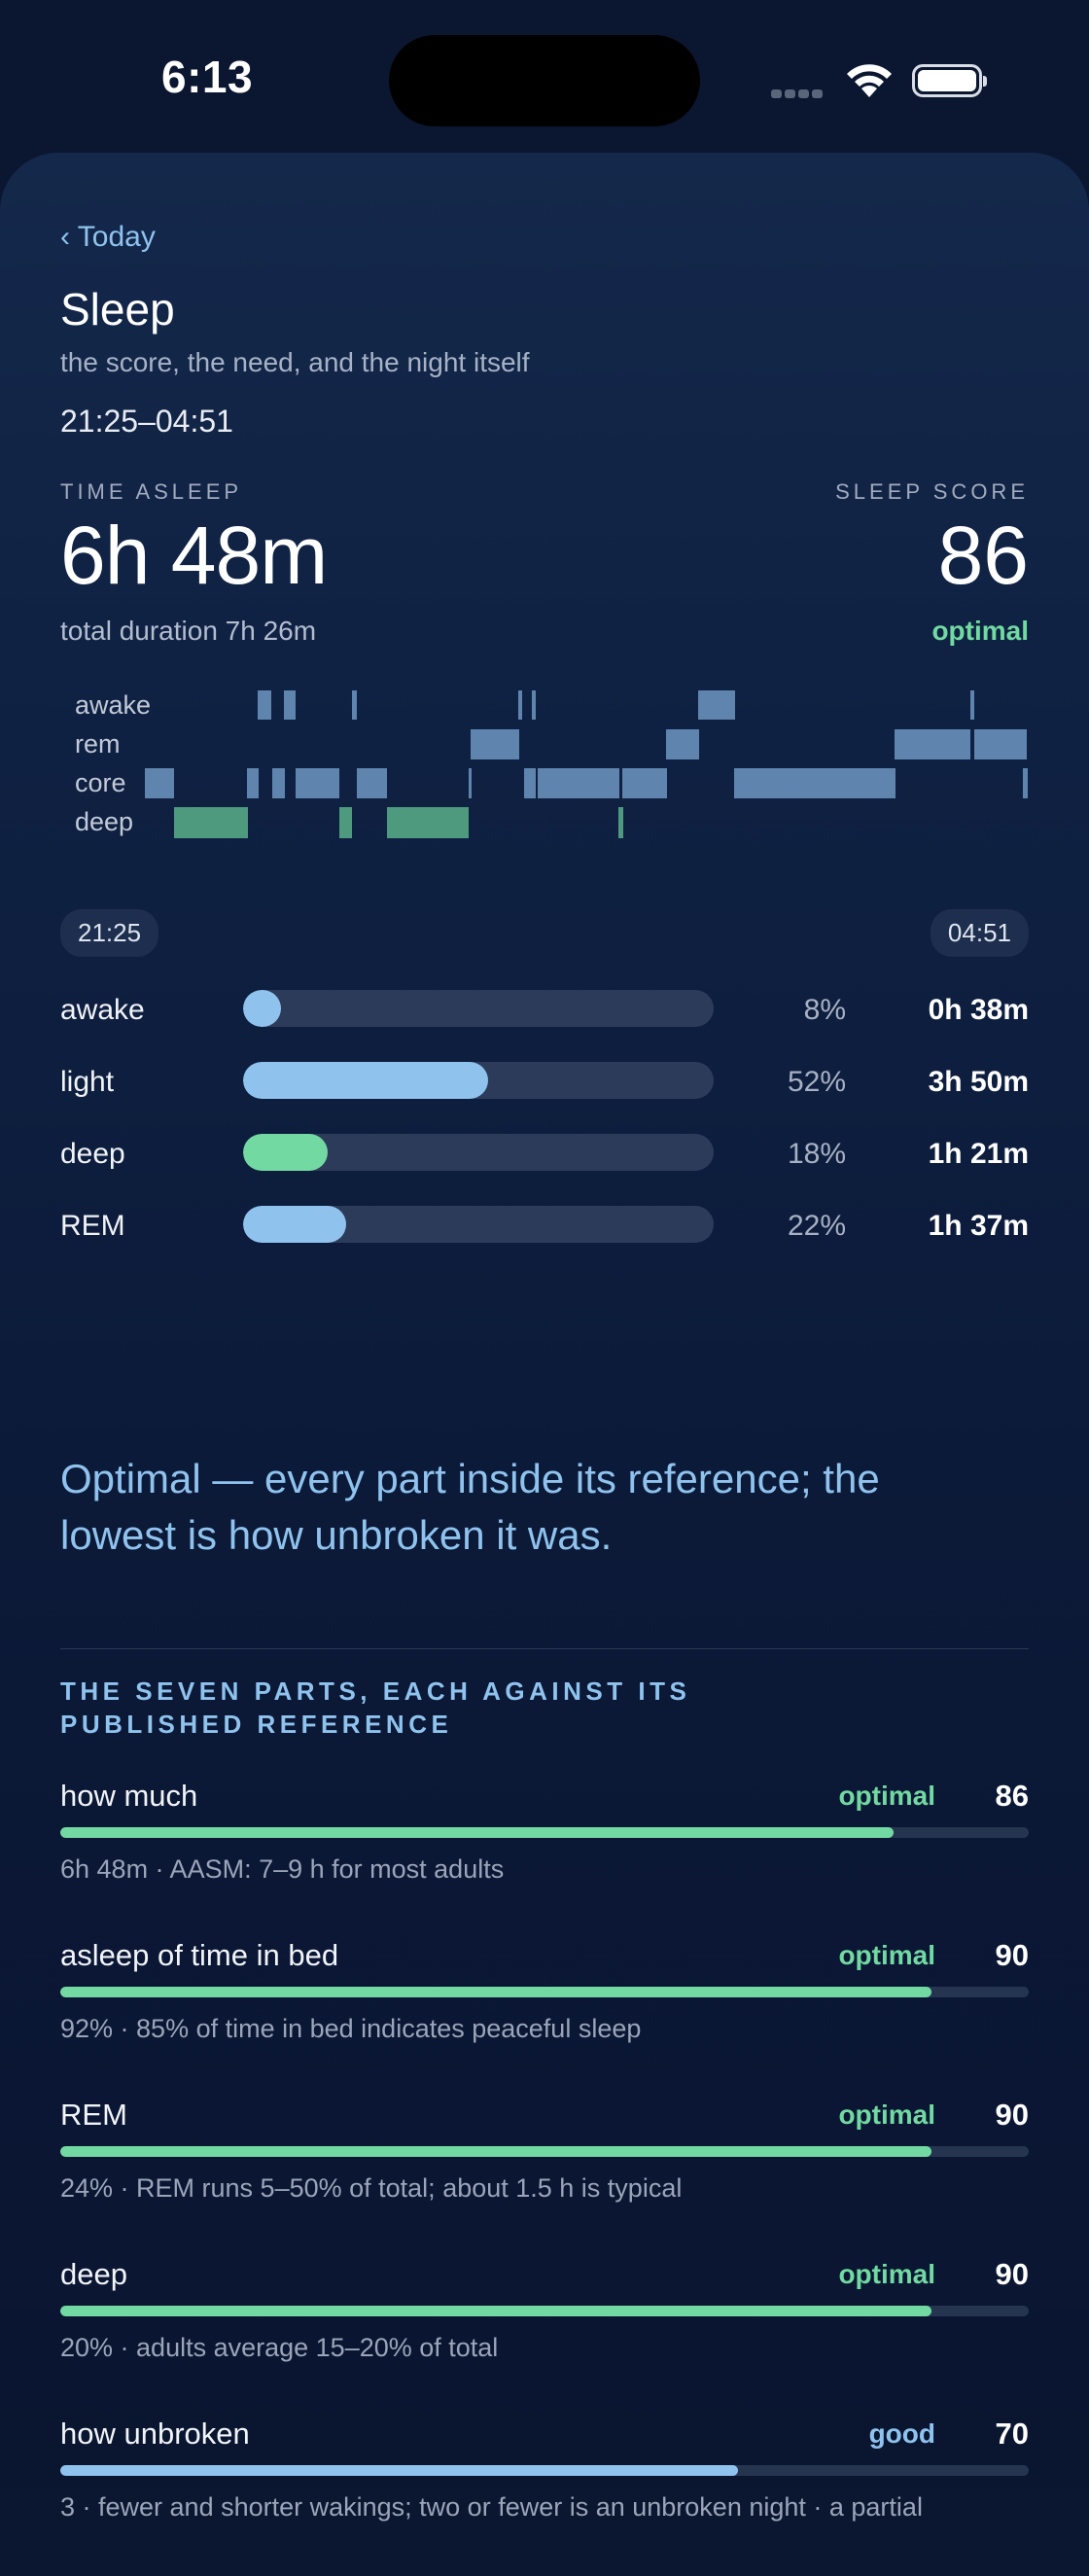 The image size is (1089, 2576). I want to click on part-name: deep, so click(93, 2274).